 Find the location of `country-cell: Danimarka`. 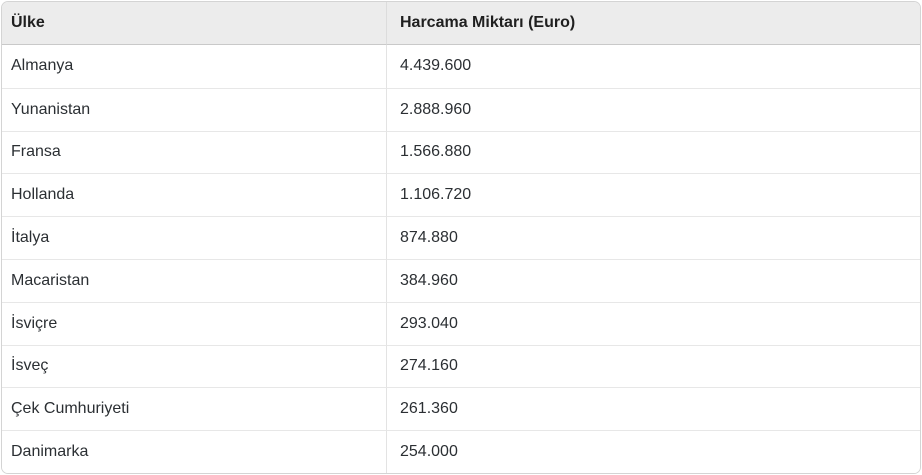

country-cell: Danimarka is located at coordinates (194, 451).